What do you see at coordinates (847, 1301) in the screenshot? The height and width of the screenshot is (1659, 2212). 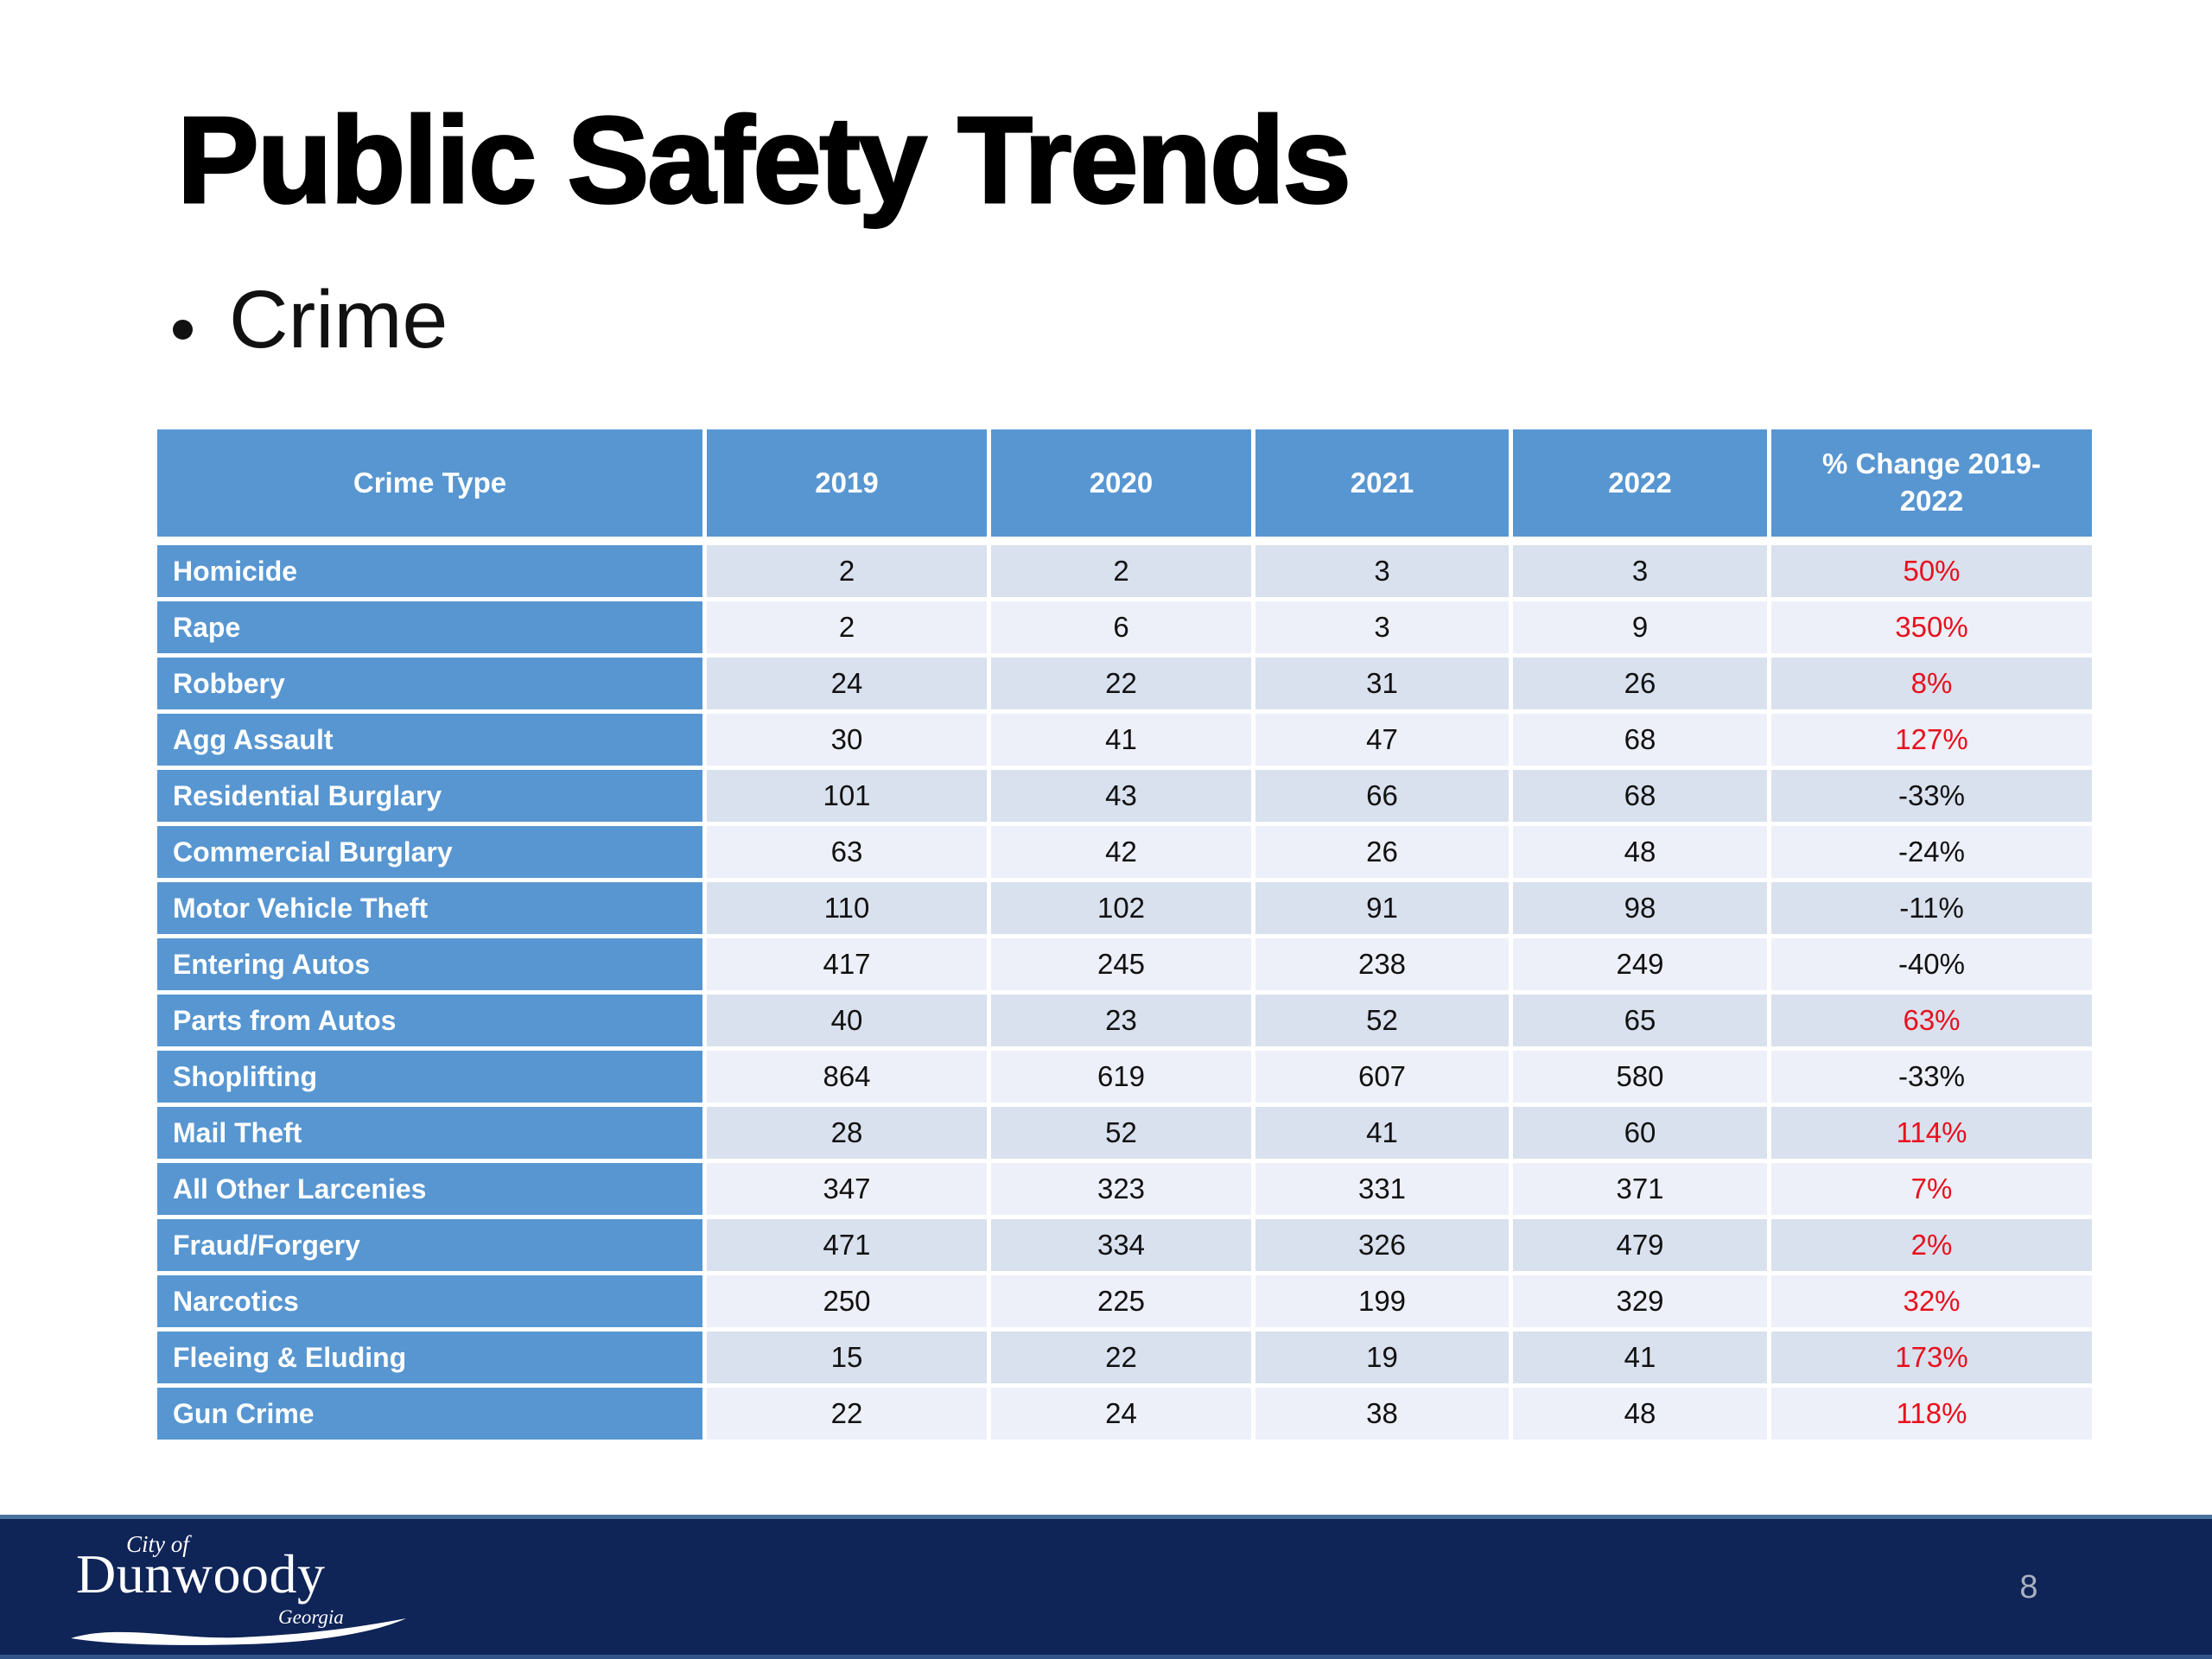 I see `value-cell: 250` at bounding box center [847, 1301].